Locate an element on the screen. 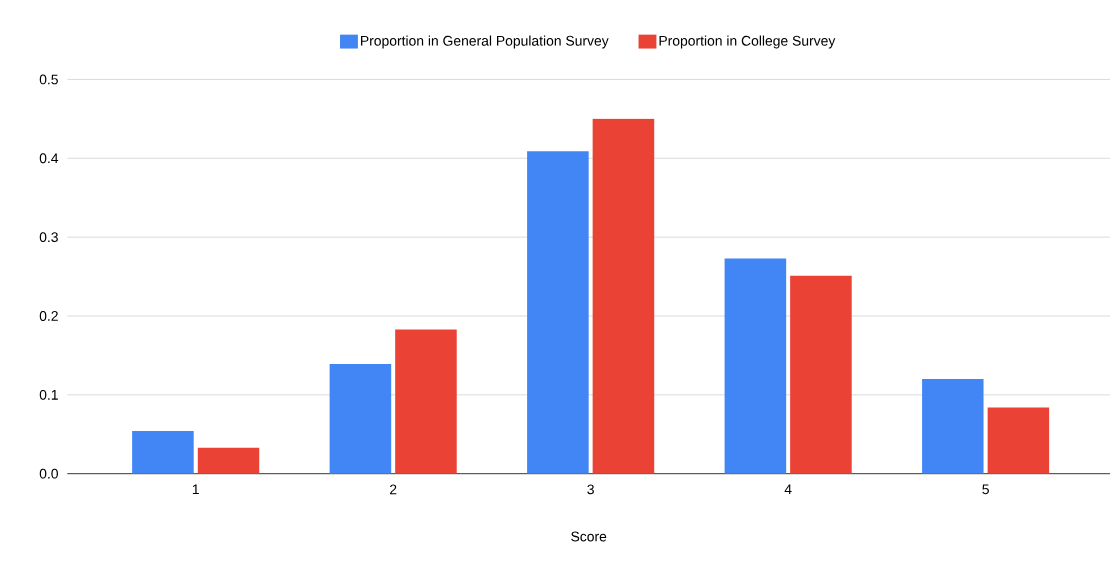  y-tick-label: 0.0 is located at coordinates (48, 473).